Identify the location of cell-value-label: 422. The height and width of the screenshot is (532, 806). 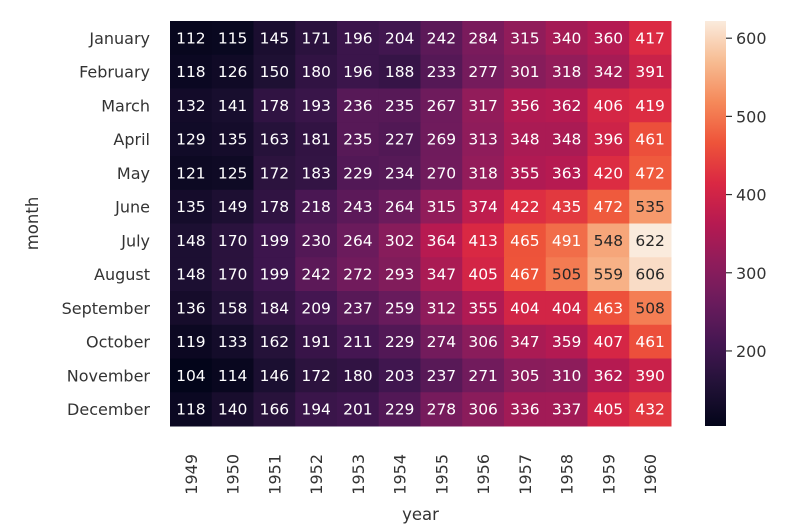
(525, 207).